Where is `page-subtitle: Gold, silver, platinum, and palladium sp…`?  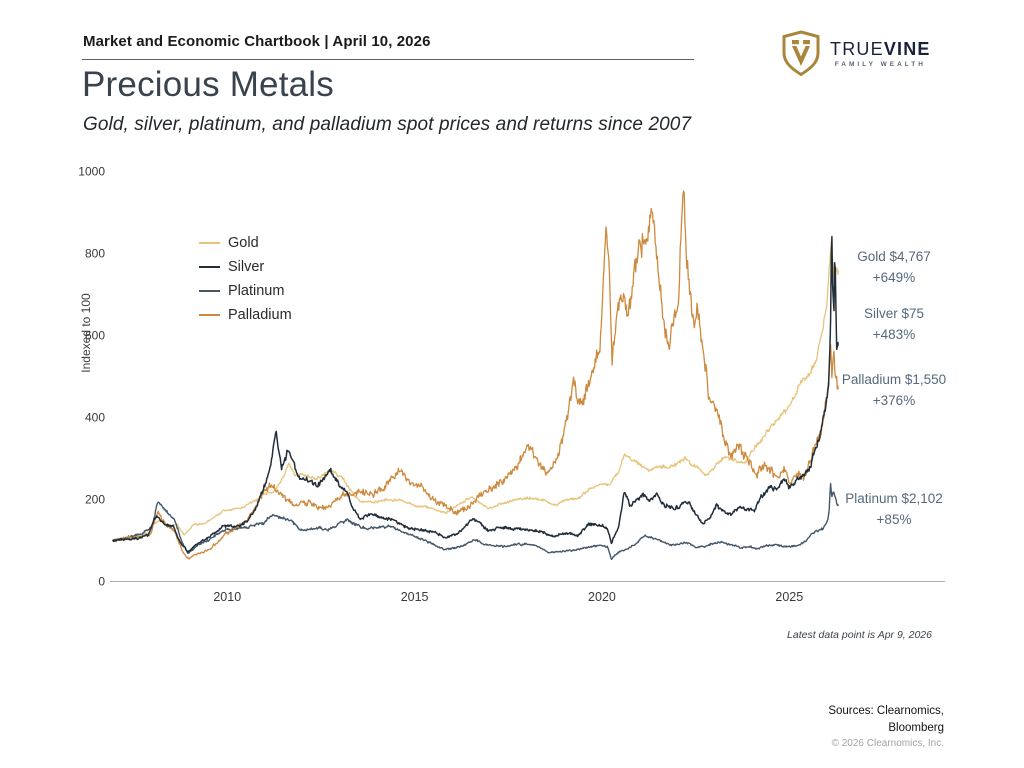
page-subtitle: Gold, silver, platinum, and palladium sp… is located at coordinates (387, 124).